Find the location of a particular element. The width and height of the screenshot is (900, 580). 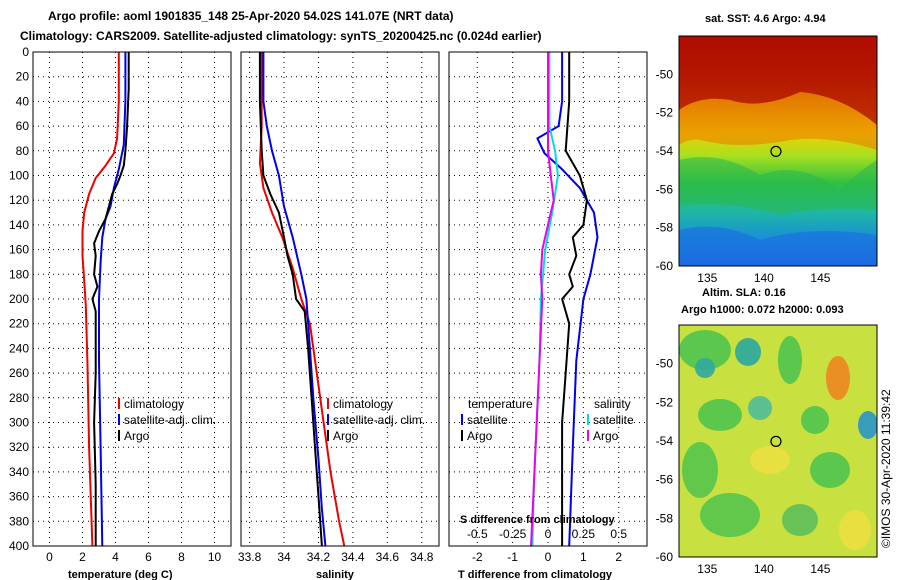

x-tick-label: 34.4 is located at coordinates (353, 557).